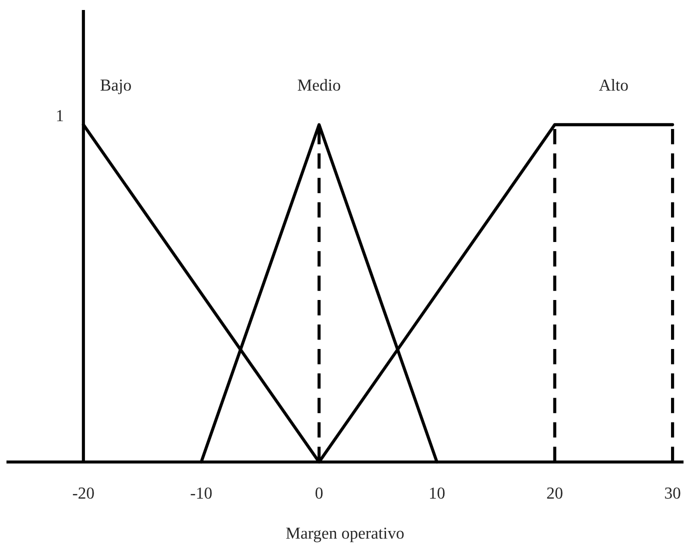 This screenshot has width=691, height=547. Describe the element at coordinates (60, 116) in the screenshot. I see `annotation: 1` at that location.